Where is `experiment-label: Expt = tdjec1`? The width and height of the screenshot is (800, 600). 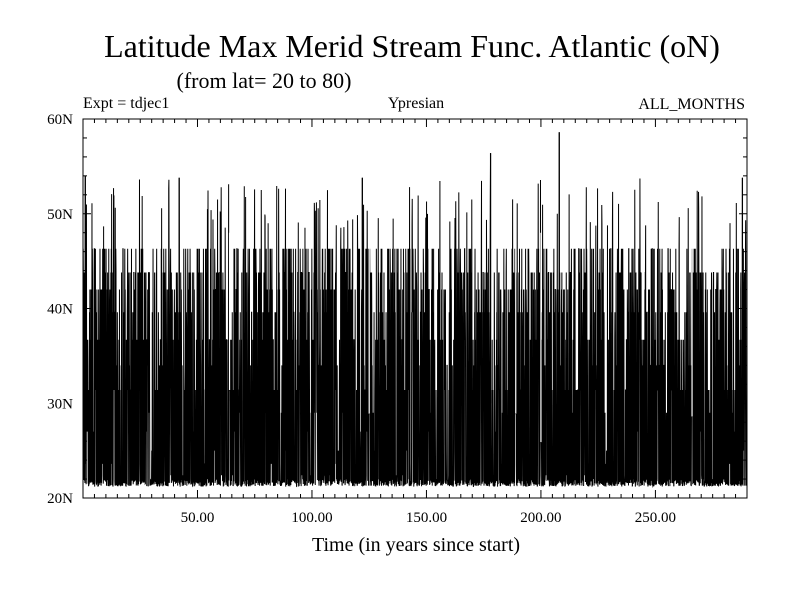 experiment-label: Expt = tdjec1 is located at coordinates (126, 103).